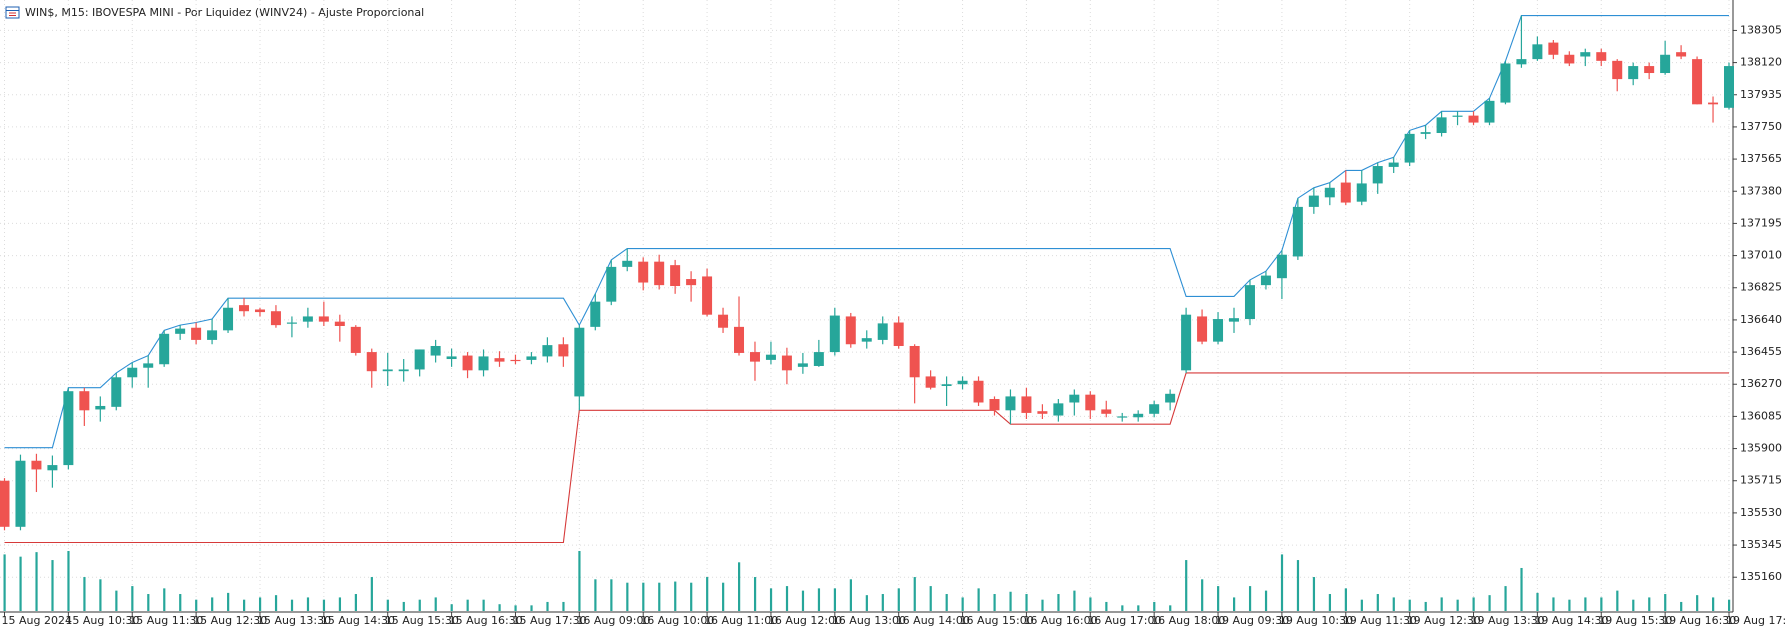 The image size is (1785, 627). Describe the element at coordinates (741, 620) in the screenshot. I see `x-tick-label: 16 Aug 11:00` at that location.